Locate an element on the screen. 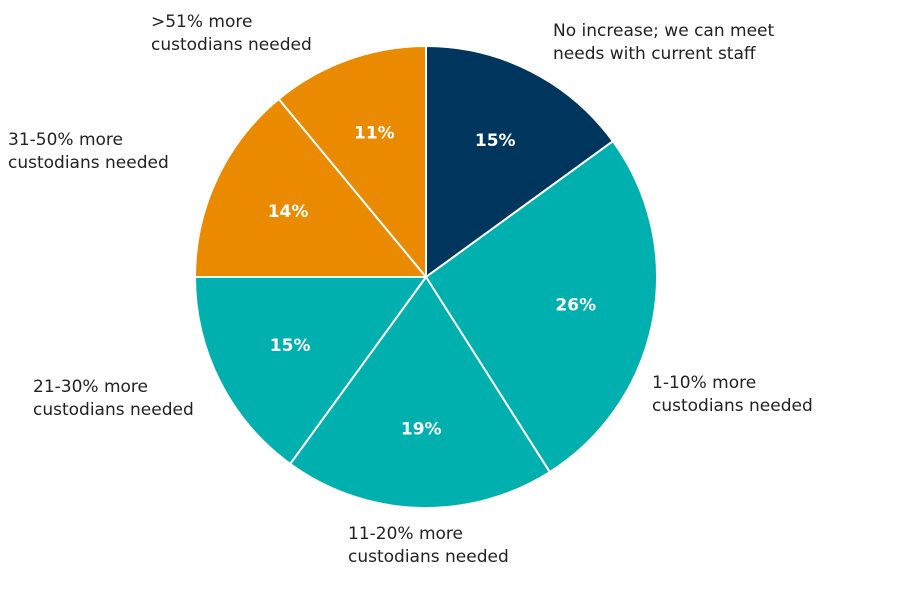 The image size is (900, 609). slice-category-label-line: 21-30% more is located at coordinates (90, 387).